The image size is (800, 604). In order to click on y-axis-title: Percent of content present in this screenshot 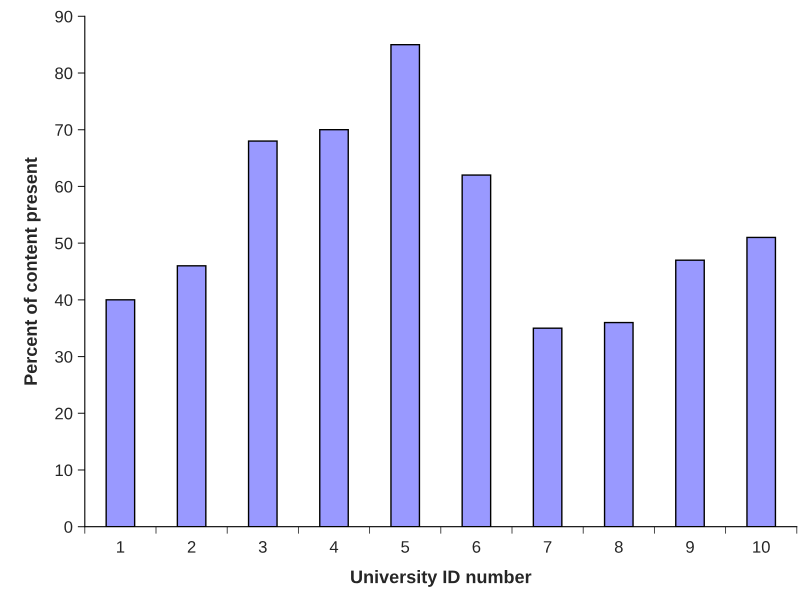, I will do `click(32, 271)`.